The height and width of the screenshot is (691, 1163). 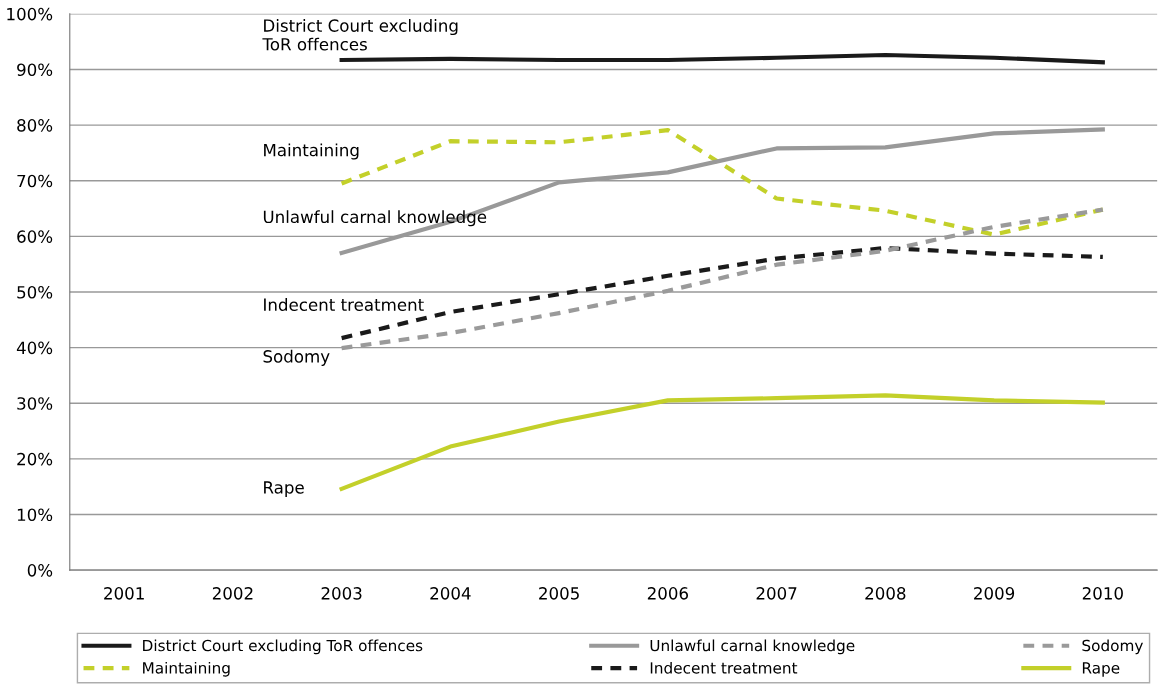 What do you see at coordinates (35, 515) in the screenshot?
I see `y-tick-label: 10%` at bounding box center [35, 515].